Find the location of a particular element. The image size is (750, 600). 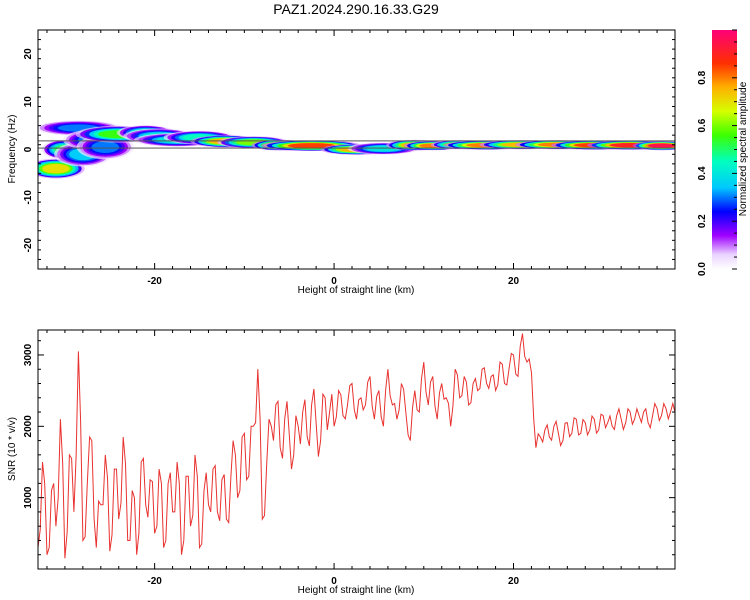

y-tick-label: 1000 is located at coordinates (28, 497).